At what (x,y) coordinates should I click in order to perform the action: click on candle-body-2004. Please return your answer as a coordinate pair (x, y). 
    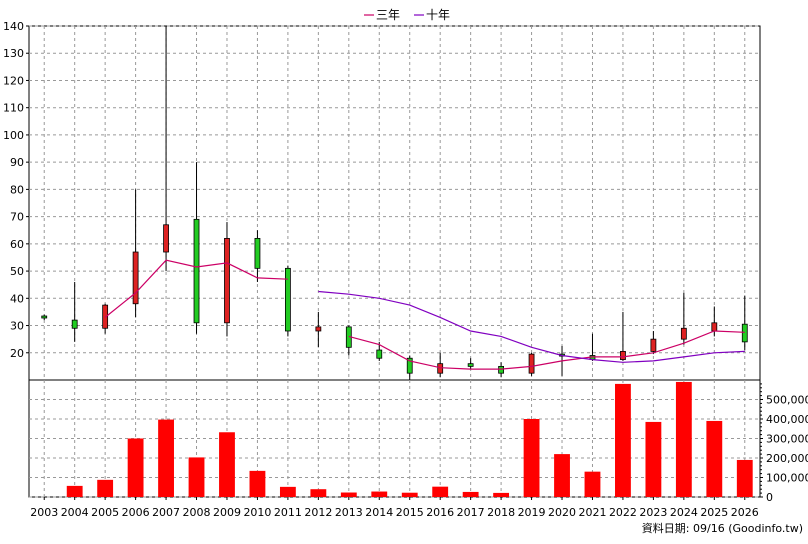
    Looking at the image, I should click on (74, 324).